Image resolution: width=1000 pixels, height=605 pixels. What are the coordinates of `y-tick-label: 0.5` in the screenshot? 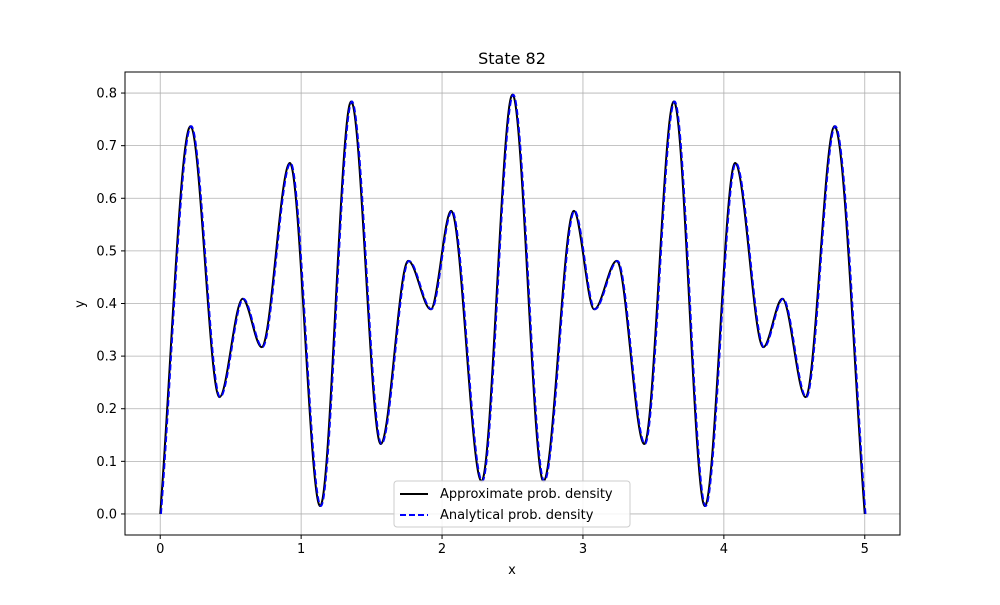 It's located at (106, 251).